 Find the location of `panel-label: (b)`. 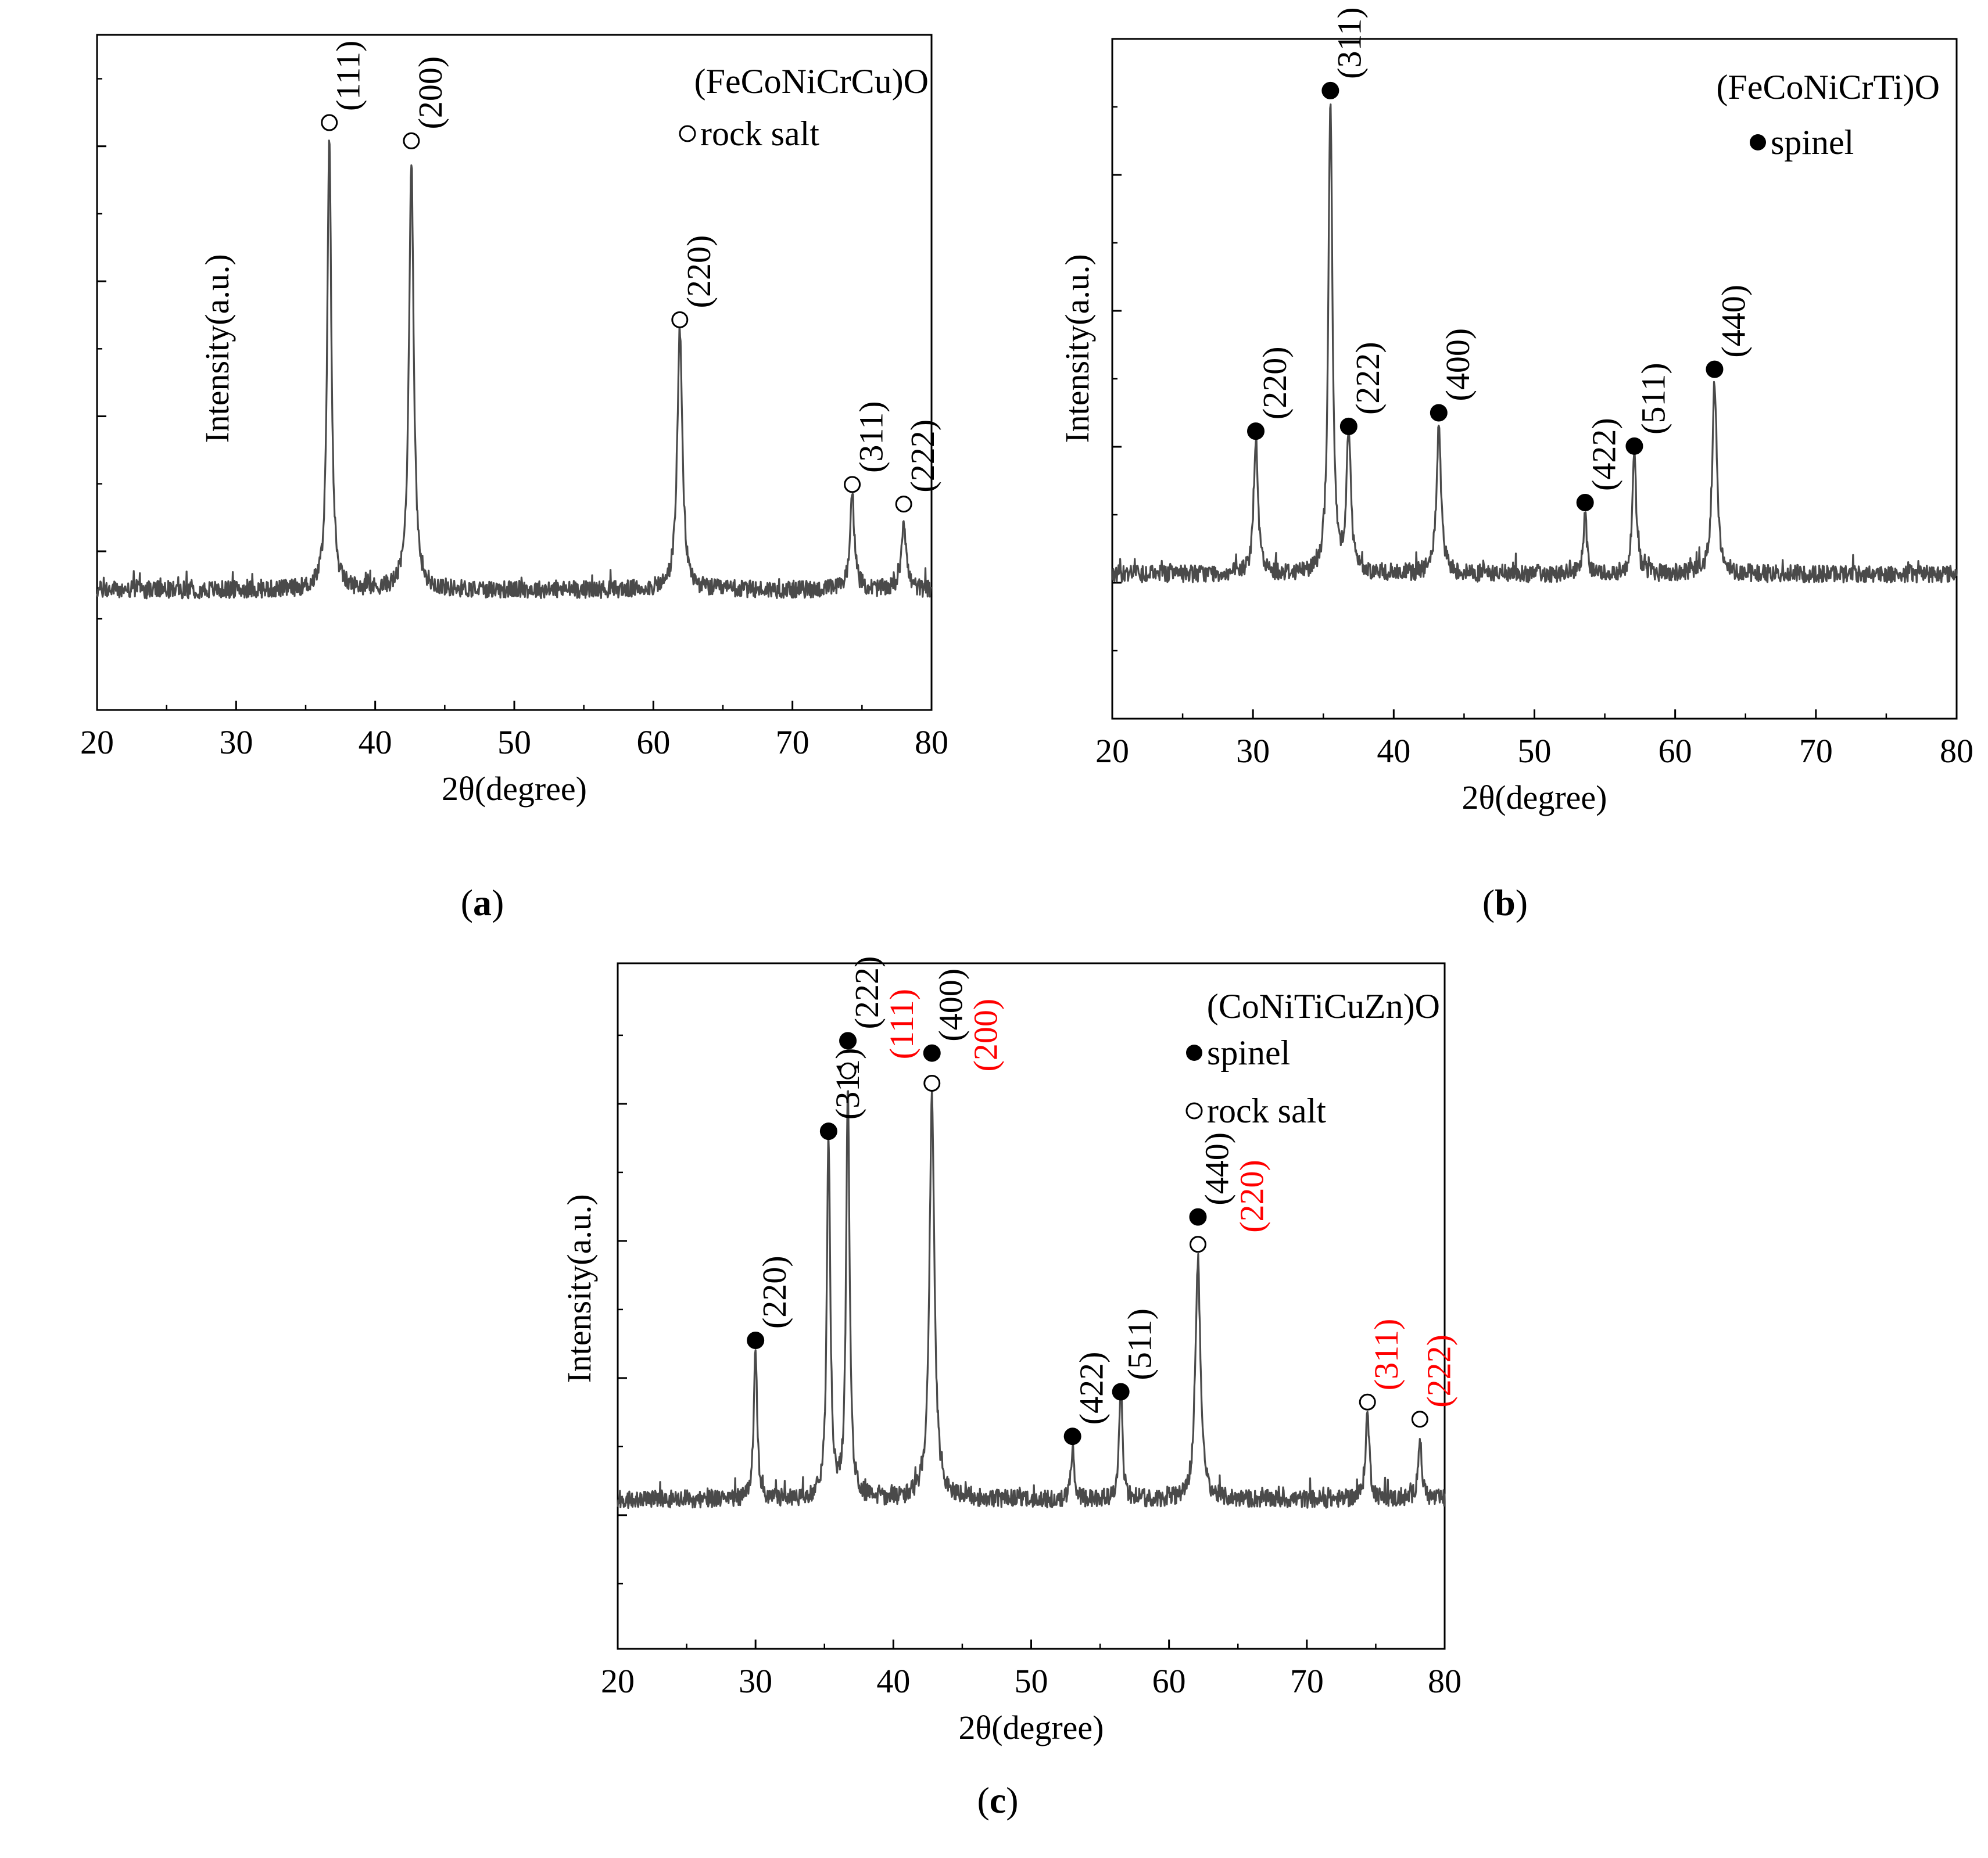

panel-label: (b) is located at coordinates (1505, 903).